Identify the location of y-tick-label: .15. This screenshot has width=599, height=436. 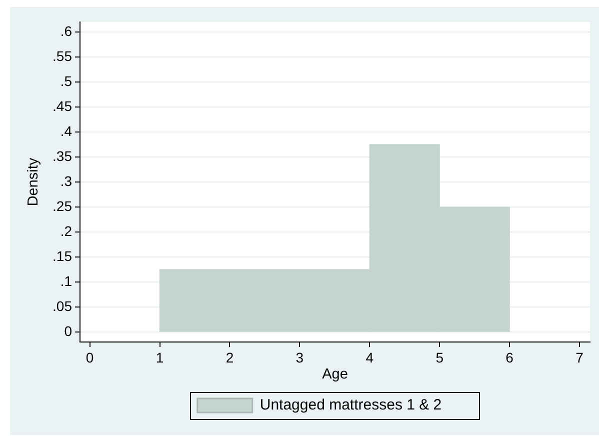
(62, 256).